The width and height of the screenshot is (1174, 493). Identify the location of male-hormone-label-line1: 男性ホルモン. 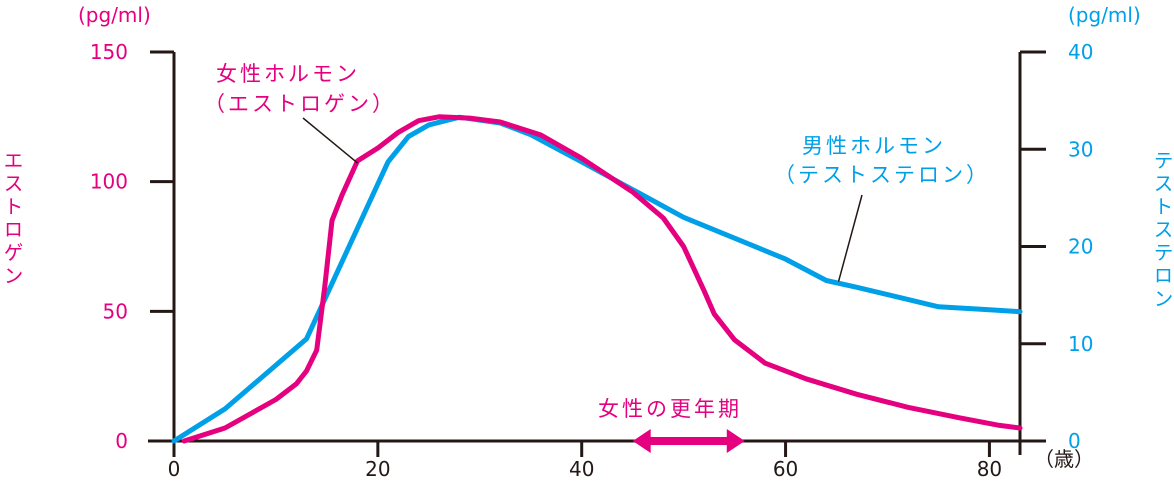
(874, 146).